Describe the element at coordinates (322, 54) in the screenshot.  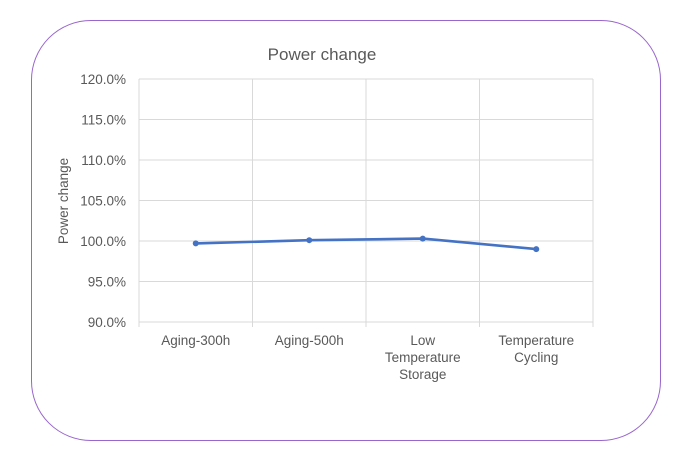
I see `chart-title: Power change` at that location.